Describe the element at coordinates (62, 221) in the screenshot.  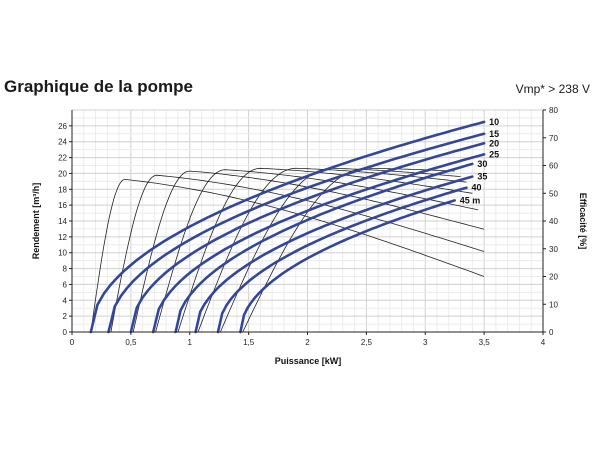
I see `y-tick-label: 14` at that location.